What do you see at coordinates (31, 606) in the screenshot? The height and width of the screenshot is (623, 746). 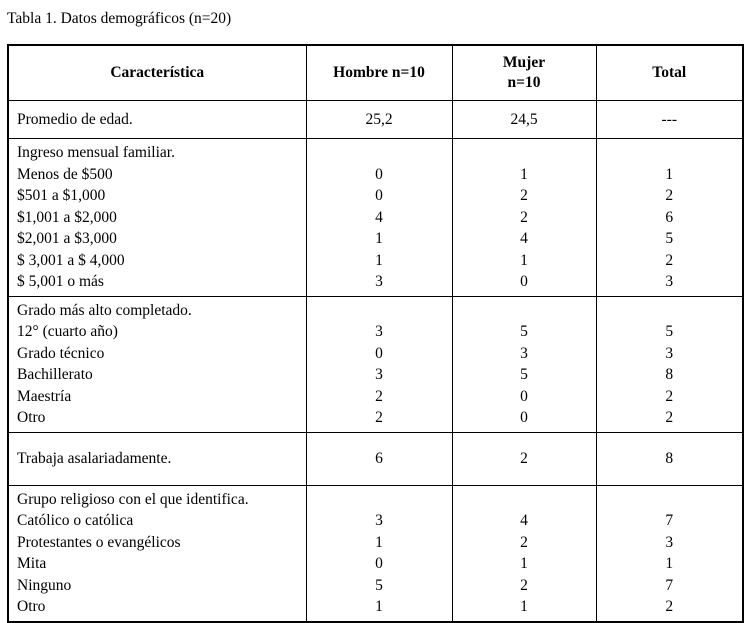 I see `row-label: Otro` at bounding box center [31, 606].